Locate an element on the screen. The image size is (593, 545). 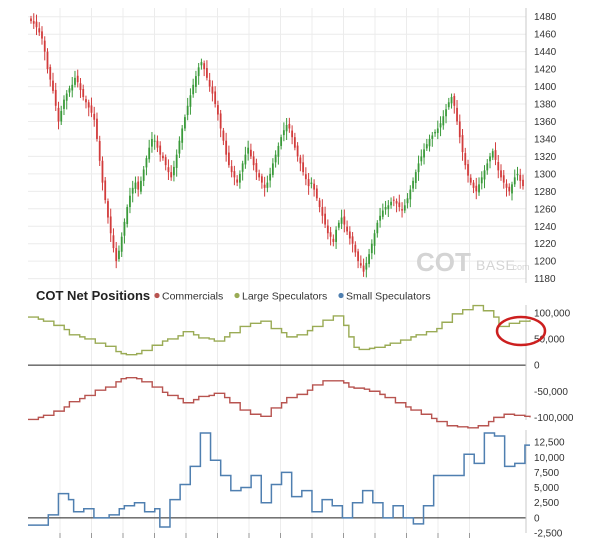
legend-title: COT Net Positions is located at coordinates (93, 295).